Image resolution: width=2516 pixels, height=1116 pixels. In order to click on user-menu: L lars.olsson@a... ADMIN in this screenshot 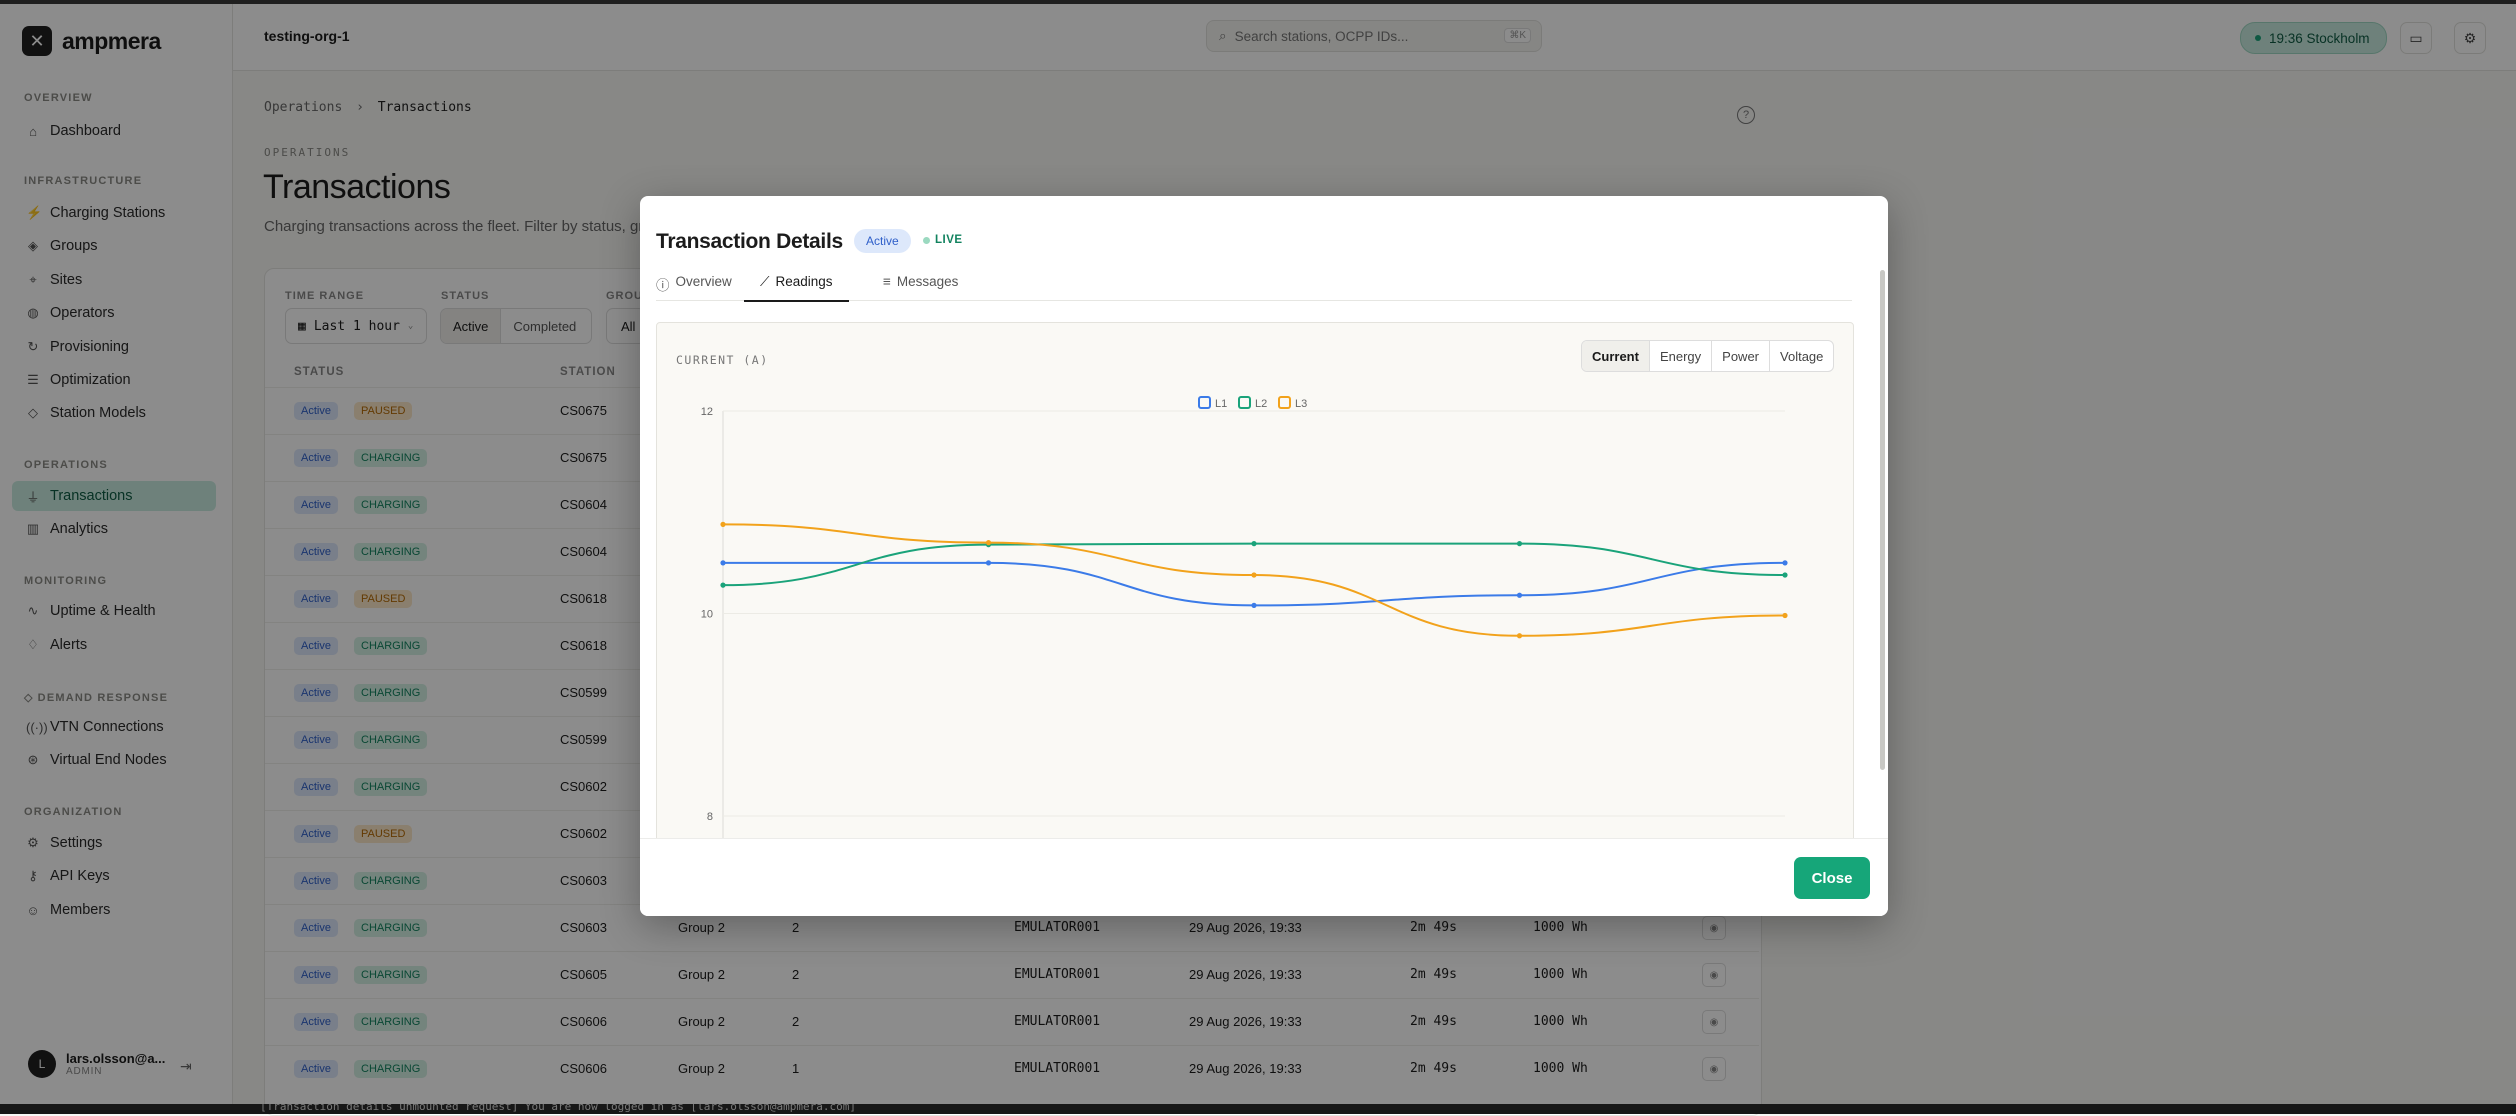, I will do `click(96, 1064)`.